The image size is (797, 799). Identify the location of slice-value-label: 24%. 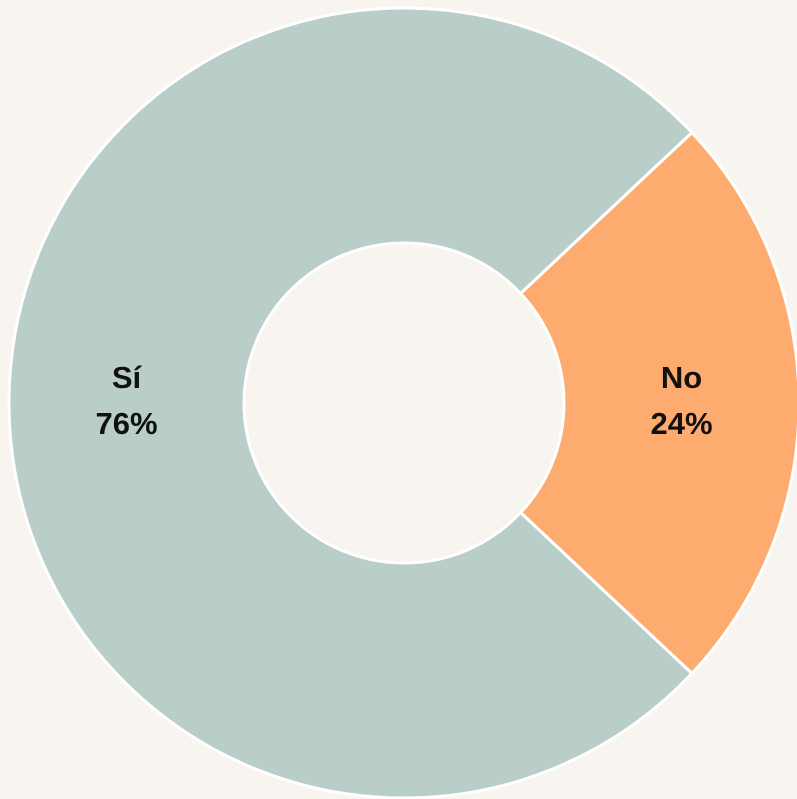
(681, 423).